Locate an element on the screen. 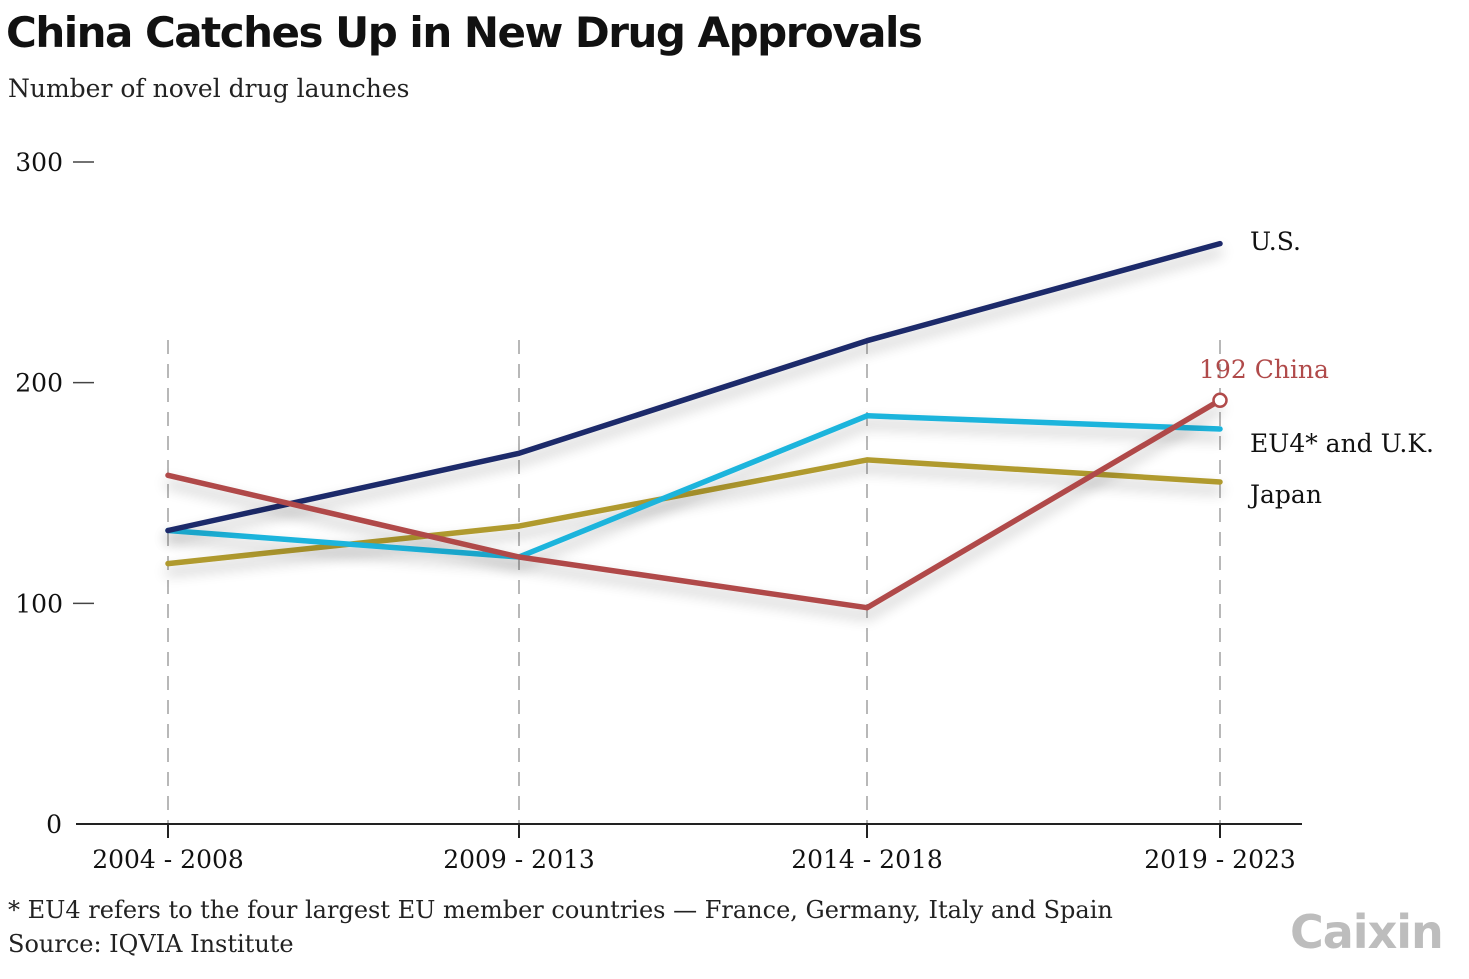 The image size is (1469, 979). chart-title: China Catches Up in New Drug Approvals is located at coordinates (464, 32).